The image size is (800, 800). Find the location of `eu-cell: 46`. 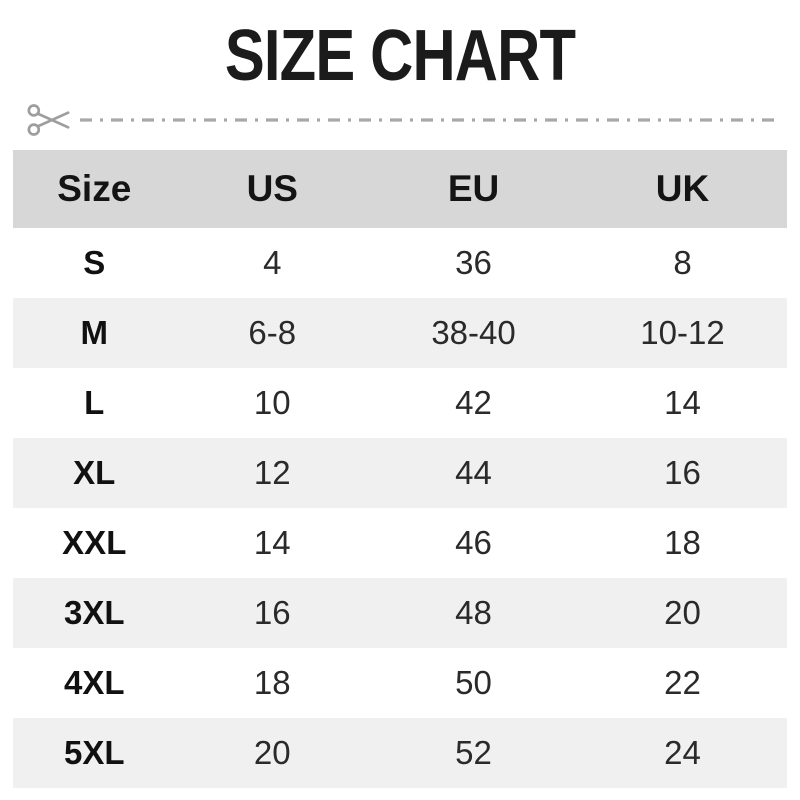

eu-cell: 46 is located at coordinates (473, 542).